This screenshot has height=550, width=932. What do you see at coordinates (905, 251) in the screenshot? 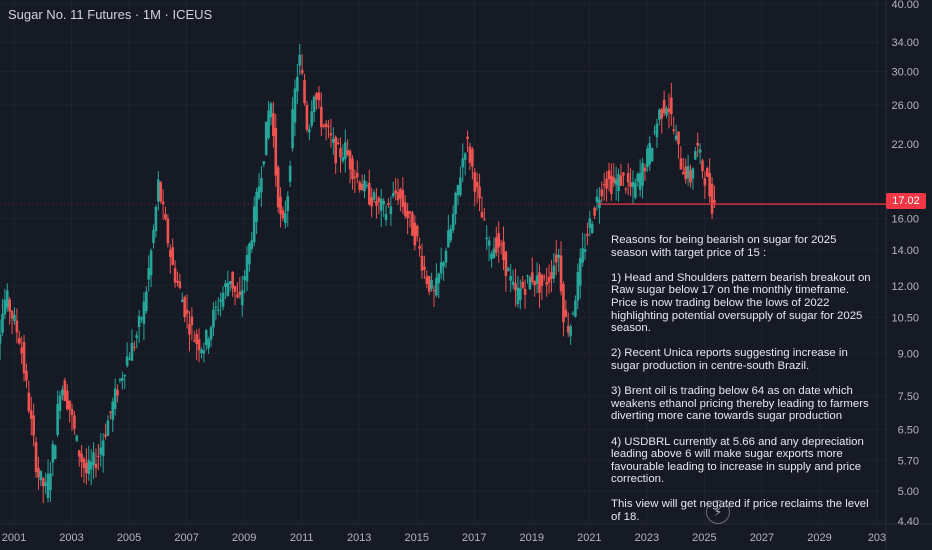
I see `y-tick-label: 14.00` at bounding box center [905, 251].